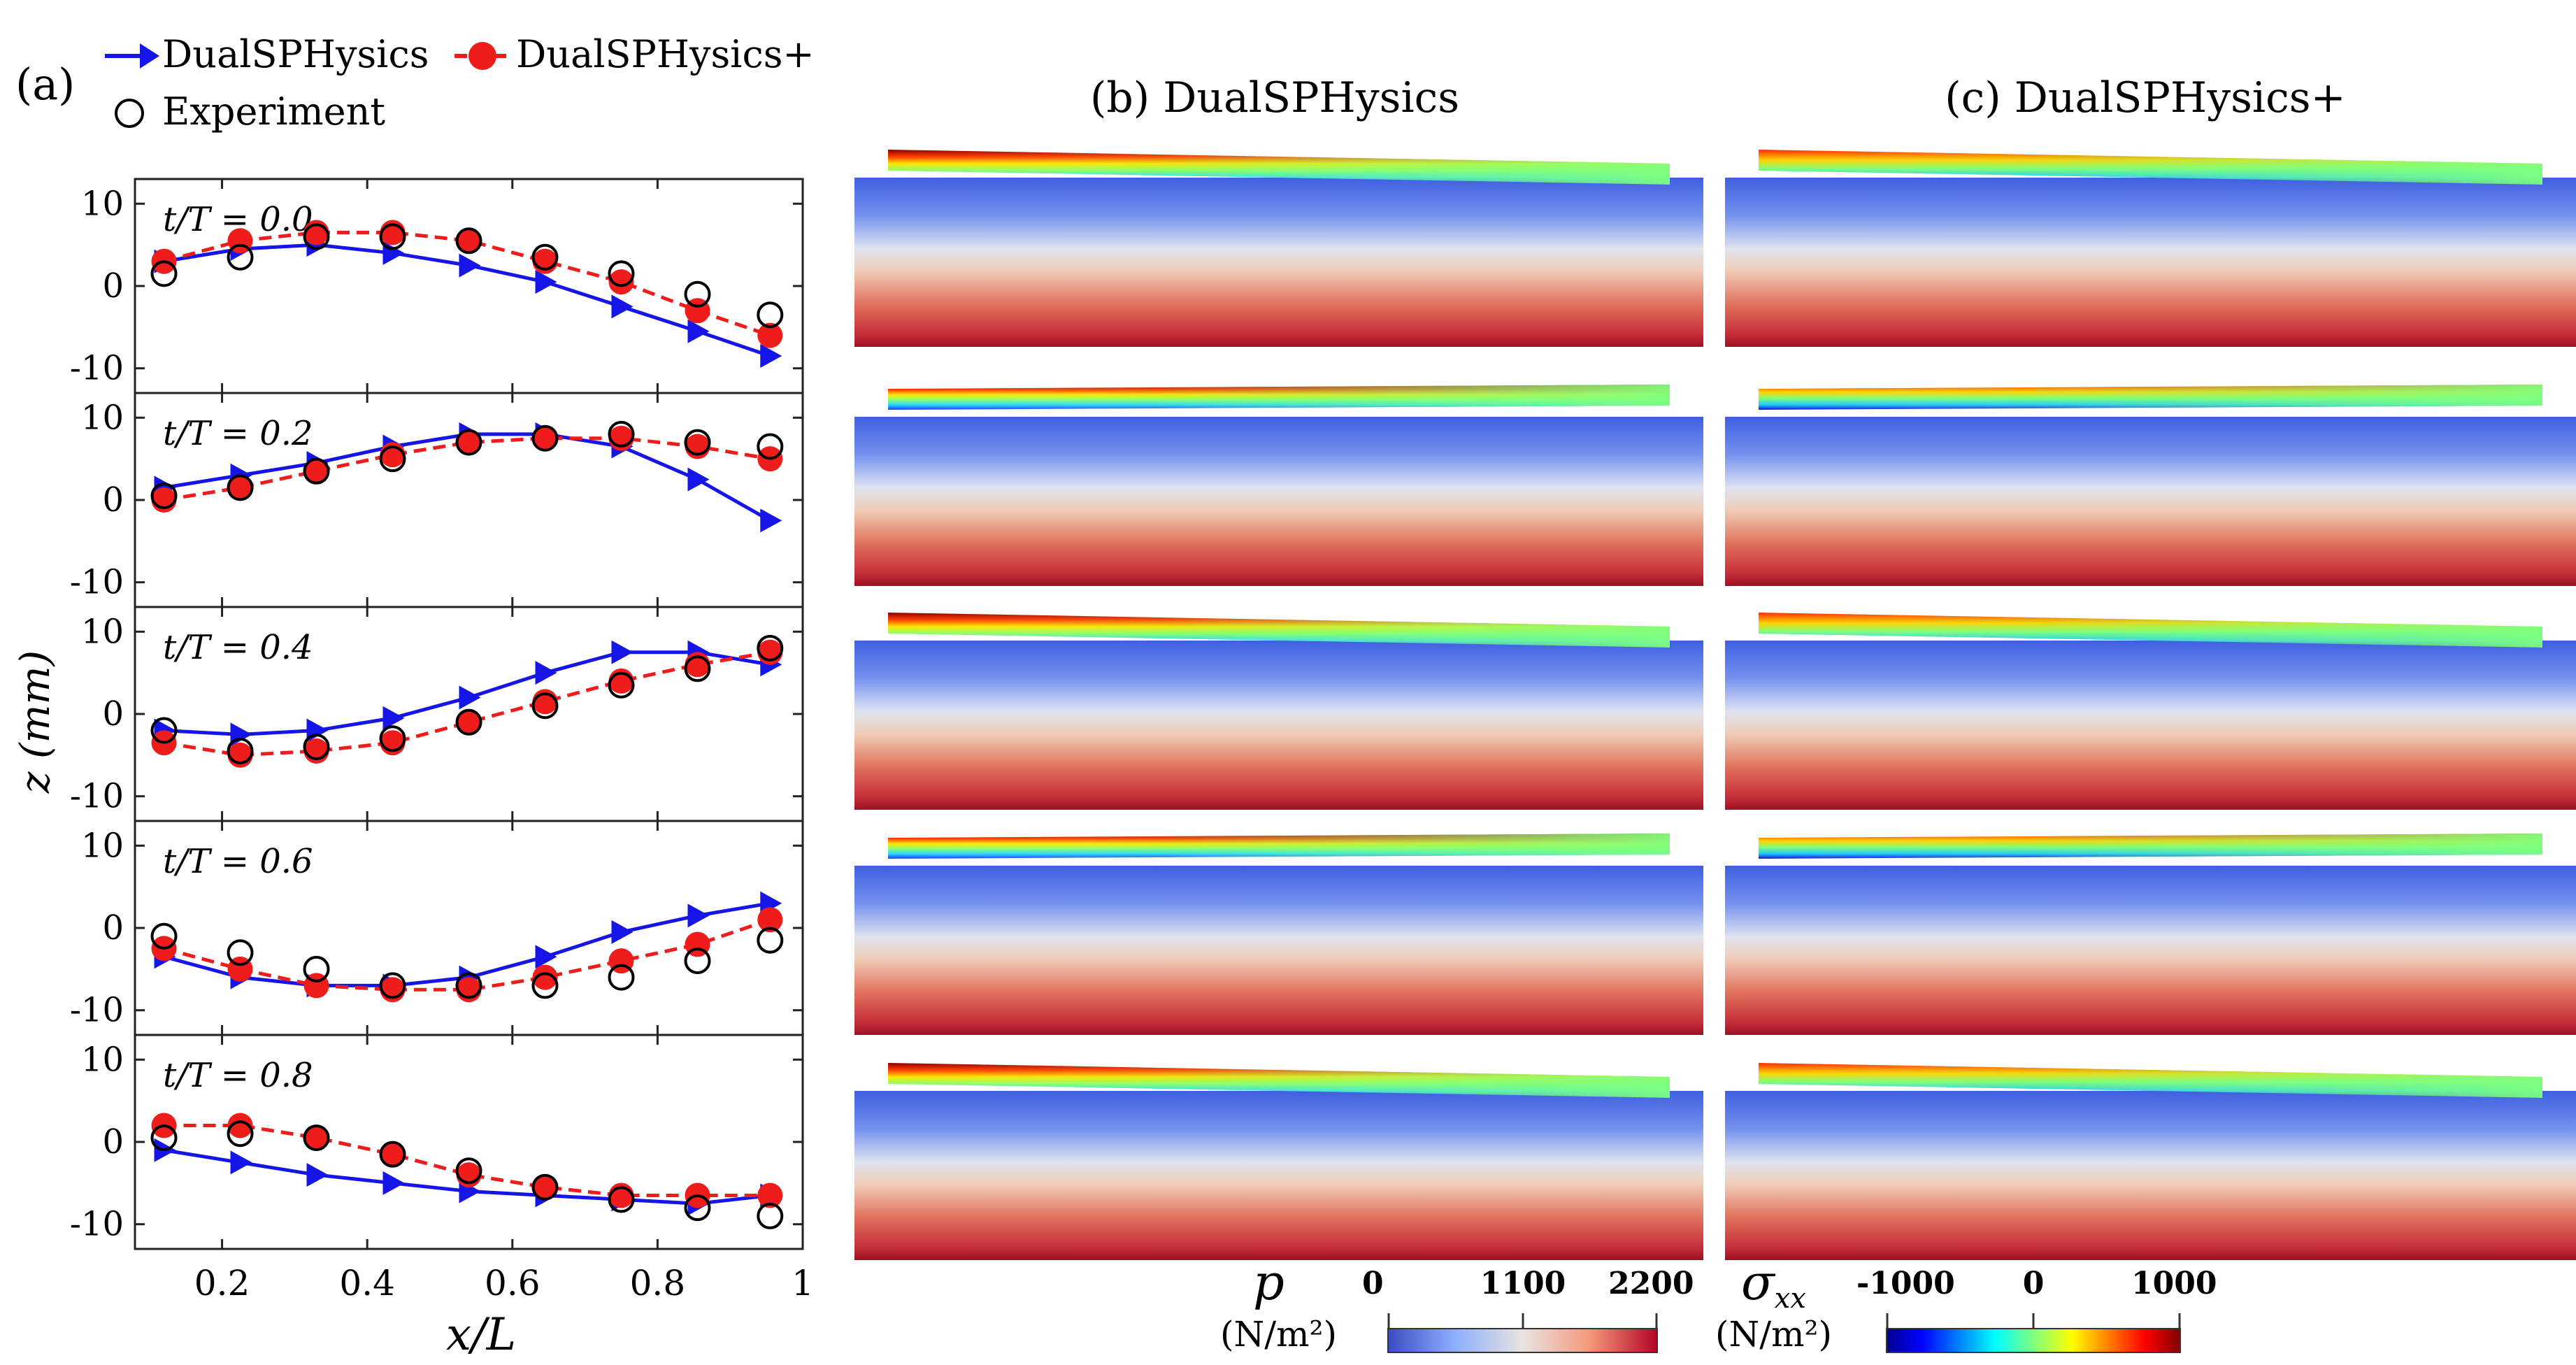 The image size is (2576, 1365). Describe the element at coordinates (1522, 1340) in the screenshot. I see `pressure-colorbar-gradient` at that location.